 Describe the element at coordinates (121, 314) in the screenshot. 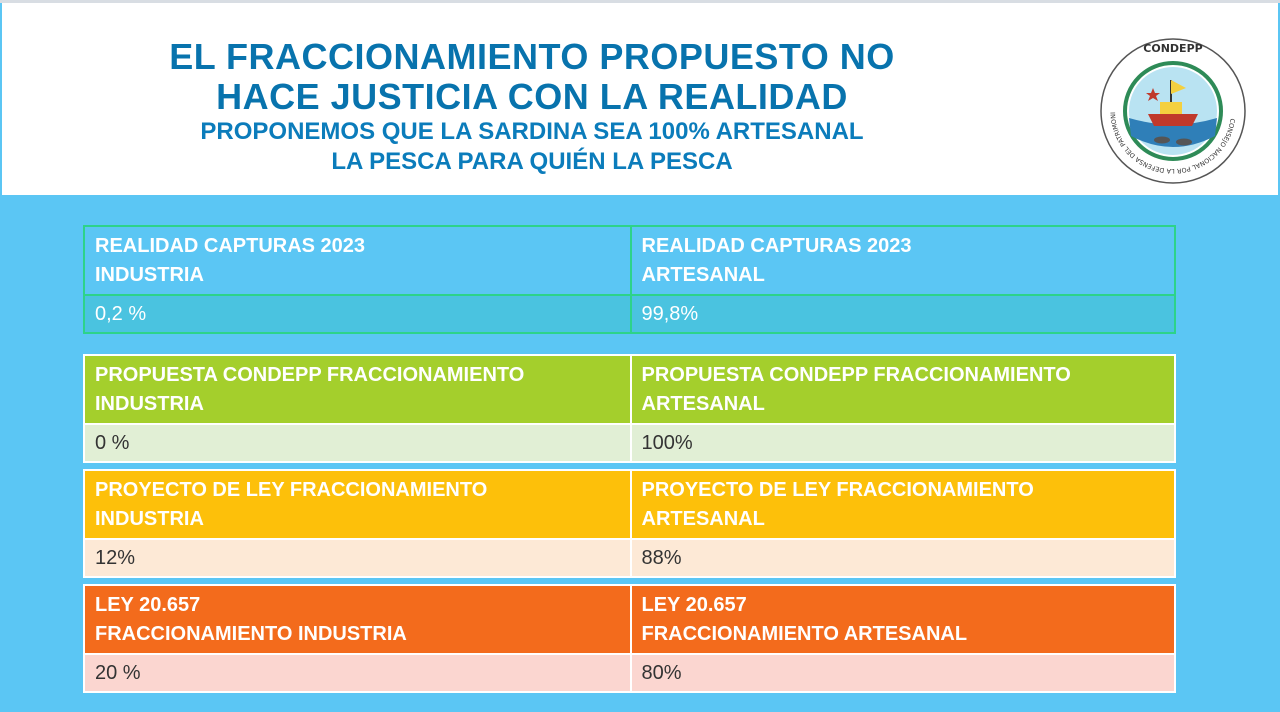

I see `value-cell-industria: 0,2 %` at that location.